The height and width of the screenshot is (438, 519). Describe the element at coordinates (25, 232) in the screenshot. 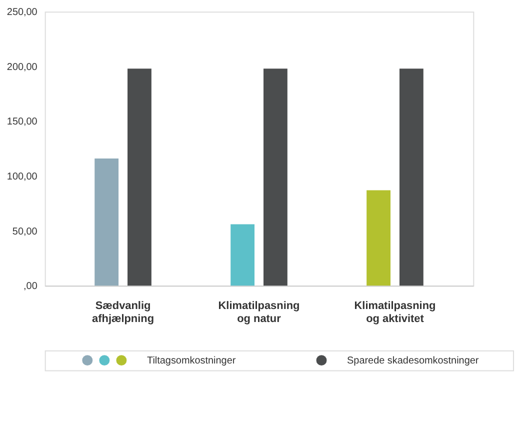

I see `y-tick-label: 50,00` at that location.